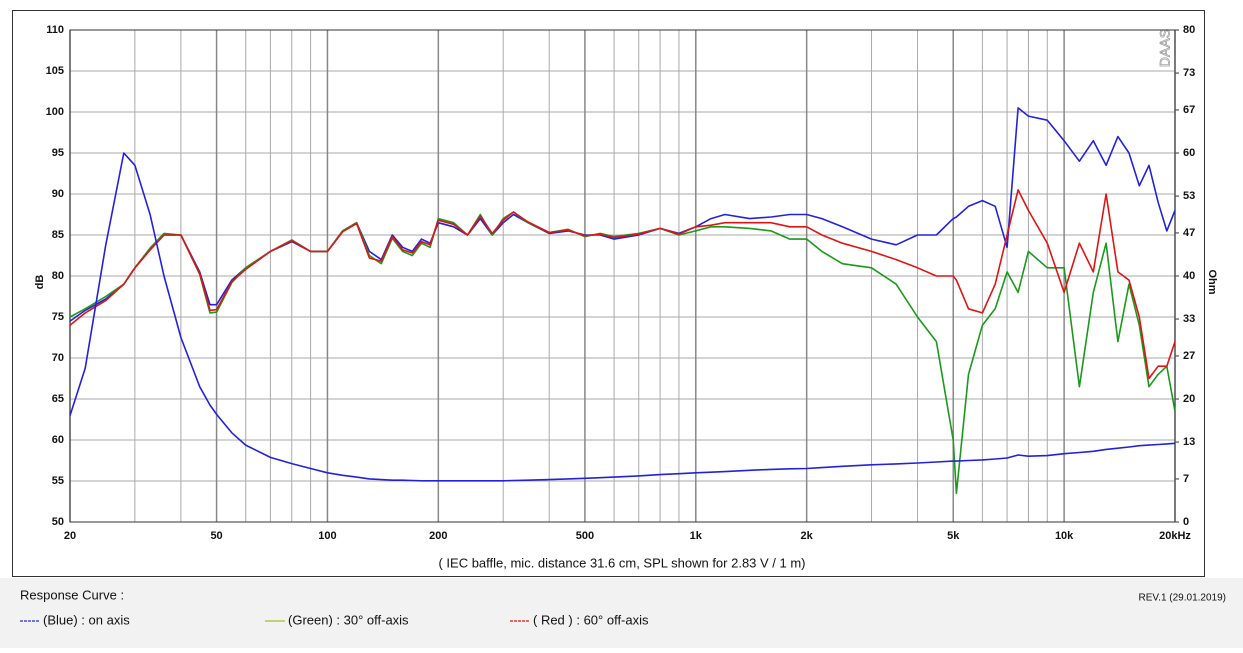  What do you see at coordinates (58, 194) in the screenshot?
I see `y-tick-label: 90` at bounding box center [58, 194].